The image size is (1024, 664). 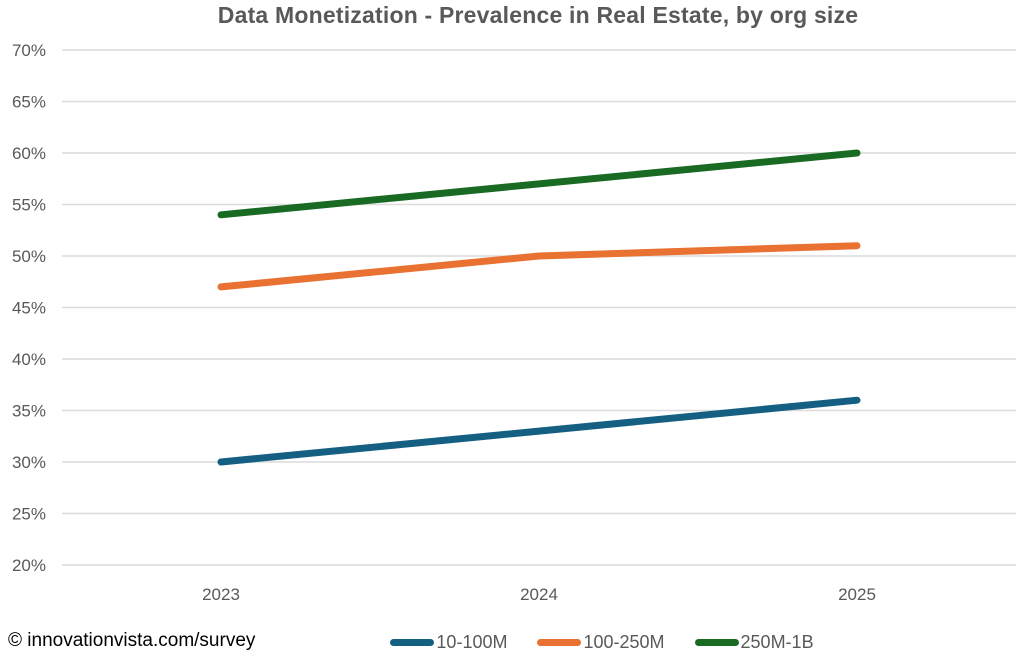 I want to click on legend-label: 250M-1B, so click(x=777, y=641).